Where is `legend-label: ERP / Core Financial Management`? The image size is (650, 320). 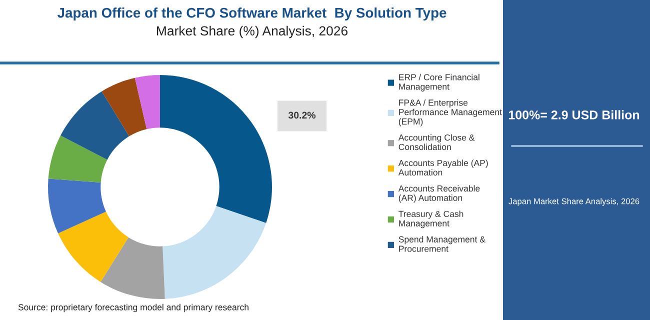 legend-label: ERP / Core Financial Management is located at coordinates (439, 83).